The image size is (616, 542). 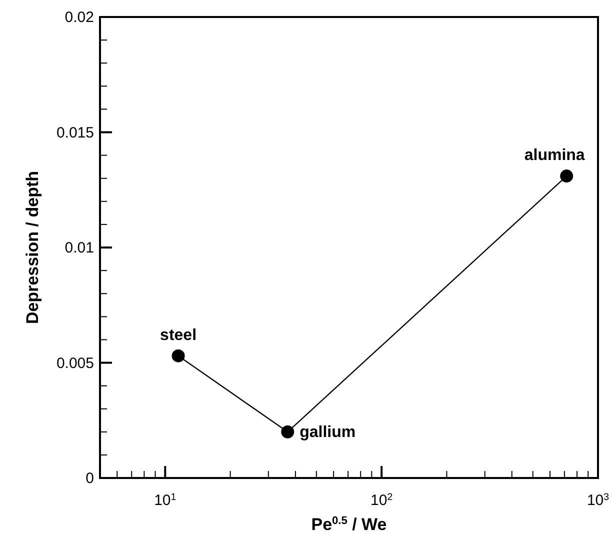 What do you see at coordinates (328, 432) in the screenshot?
I see `annotation: gallium` at bounding box center [328, 432].